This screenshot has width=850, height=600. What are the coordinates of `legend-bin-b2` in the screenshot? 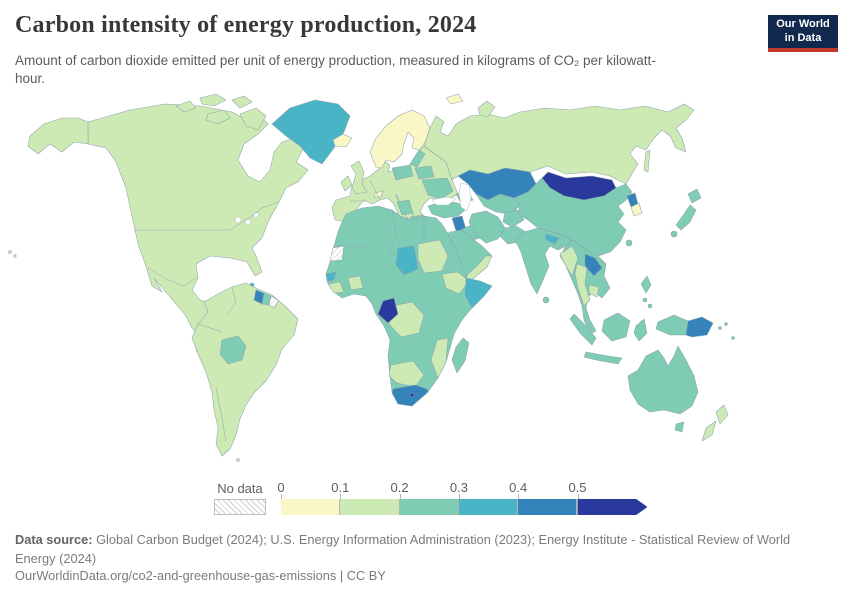 It's located at (370, 507).